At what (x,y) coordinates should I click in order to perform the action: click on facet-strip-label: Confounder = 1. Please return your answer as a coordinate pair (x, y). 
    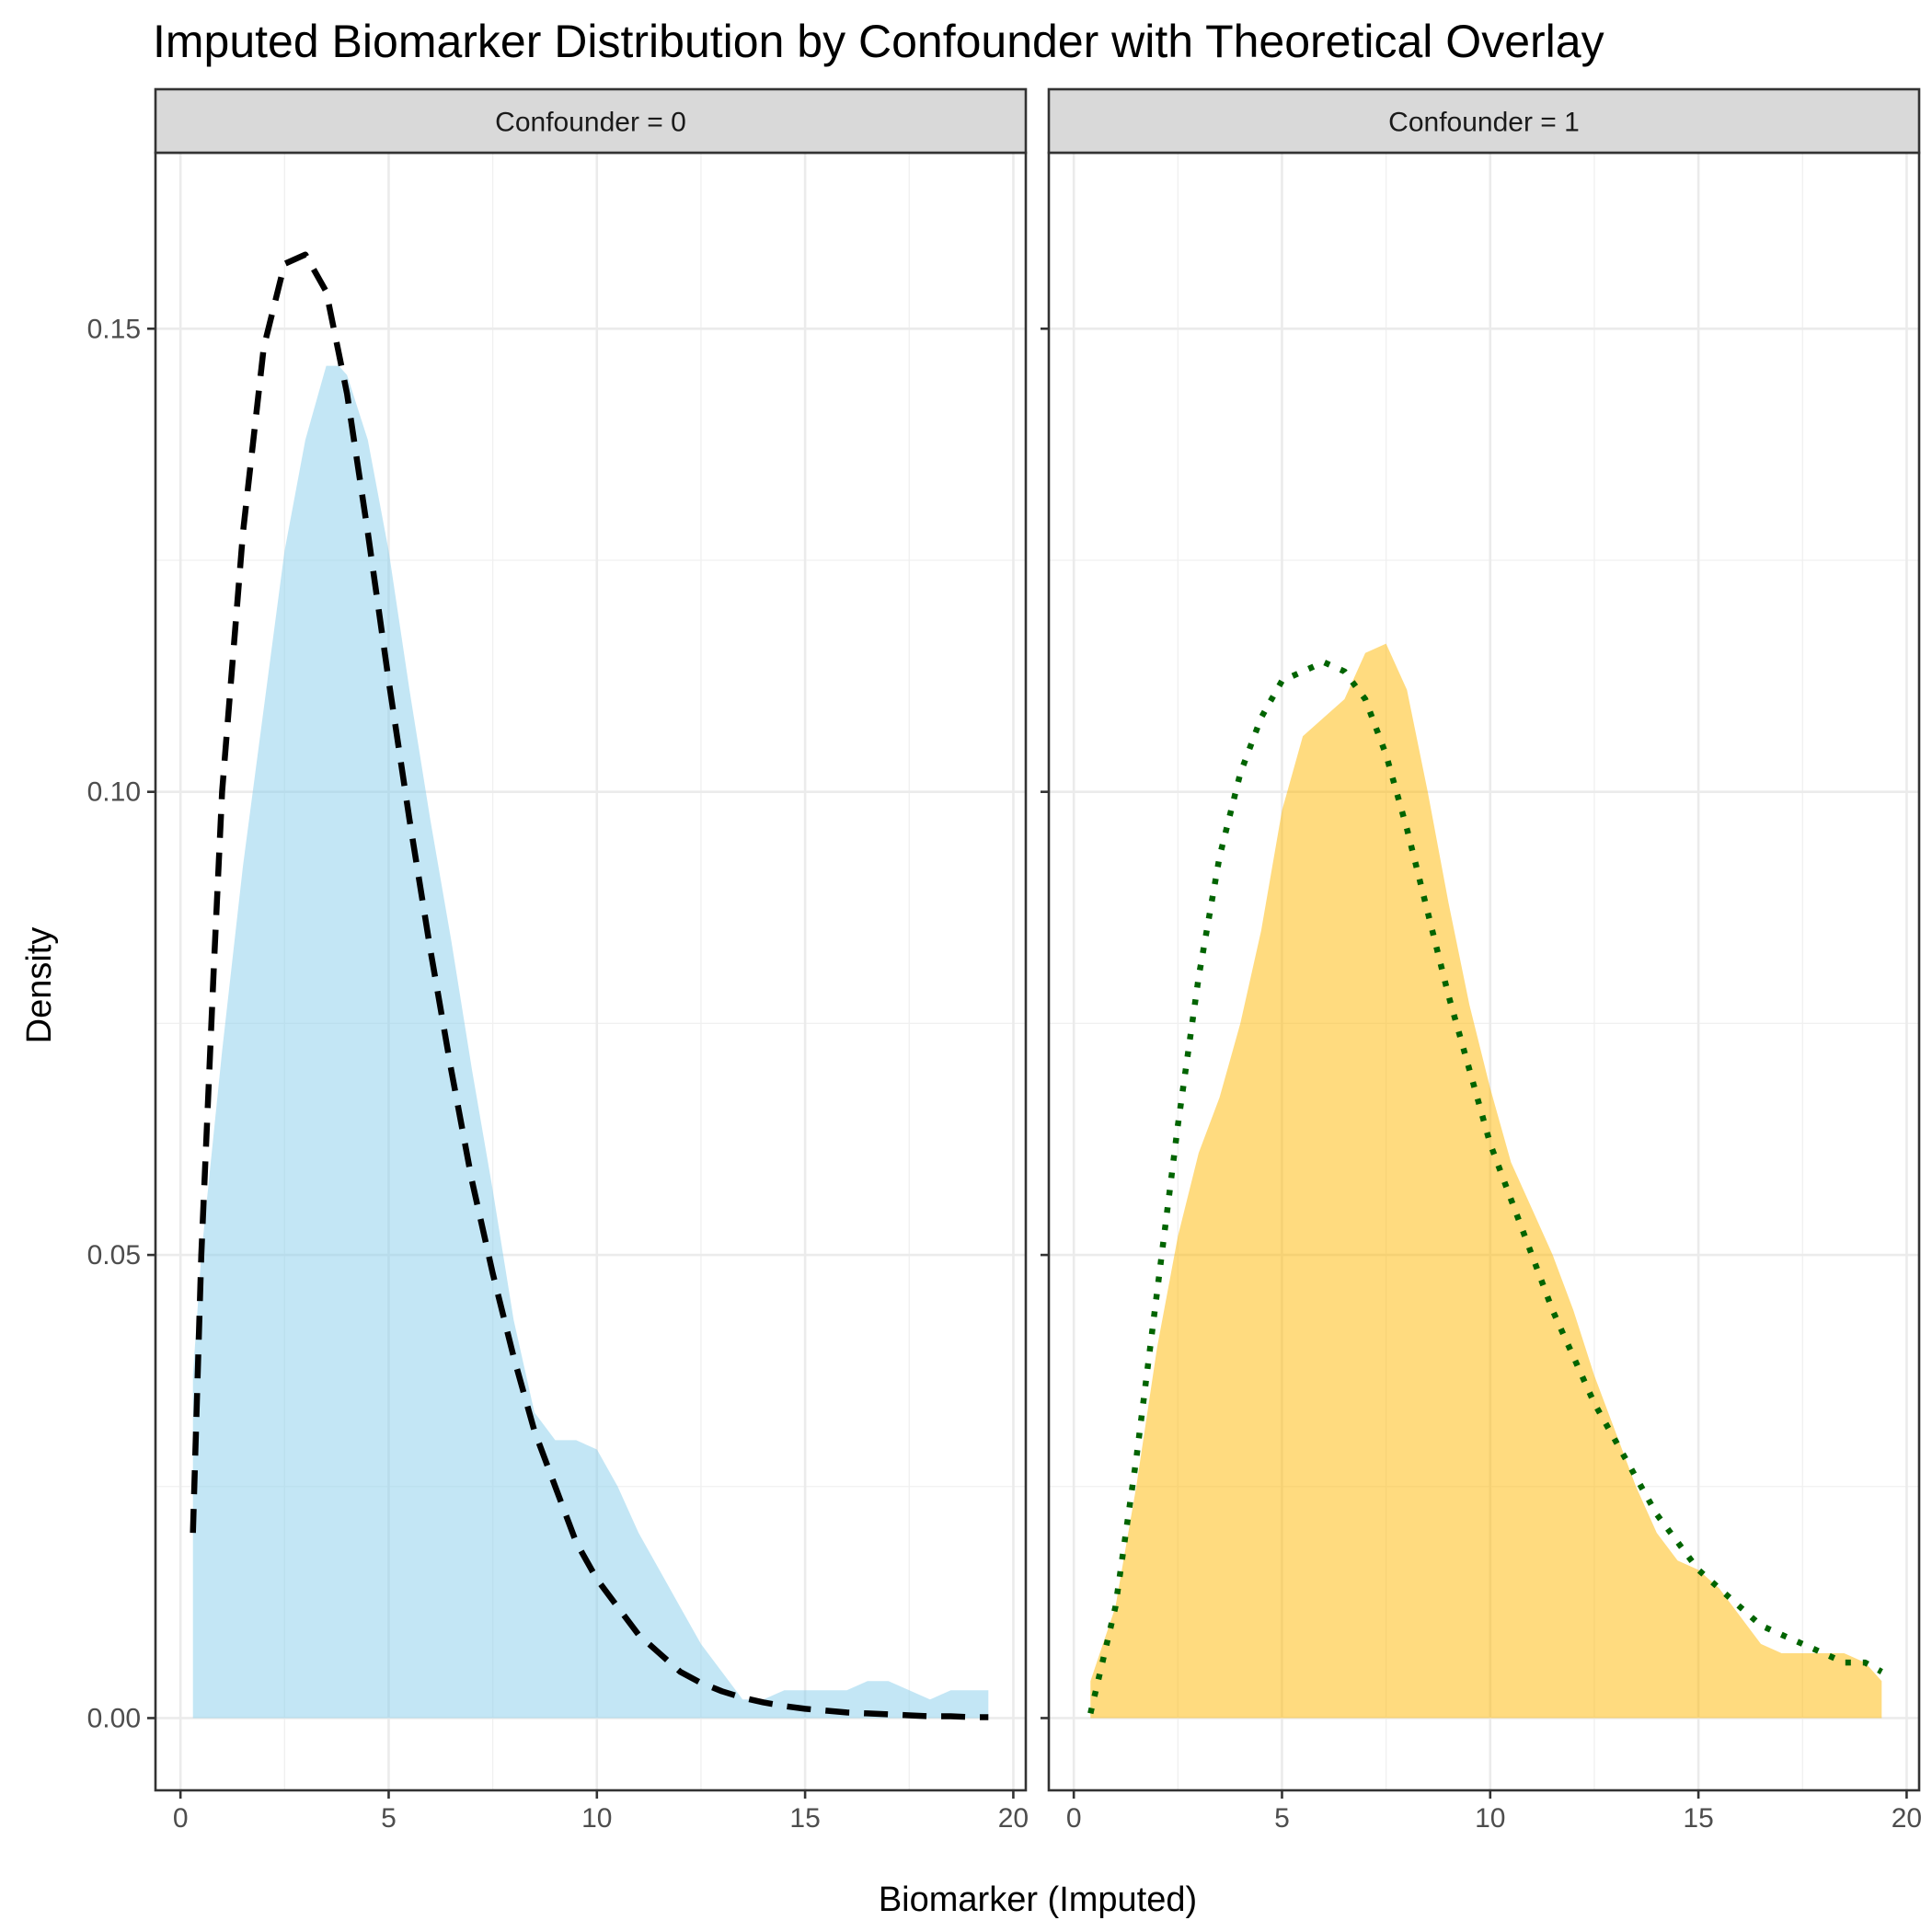
    Looking at the image, I should click on (1484, 123).